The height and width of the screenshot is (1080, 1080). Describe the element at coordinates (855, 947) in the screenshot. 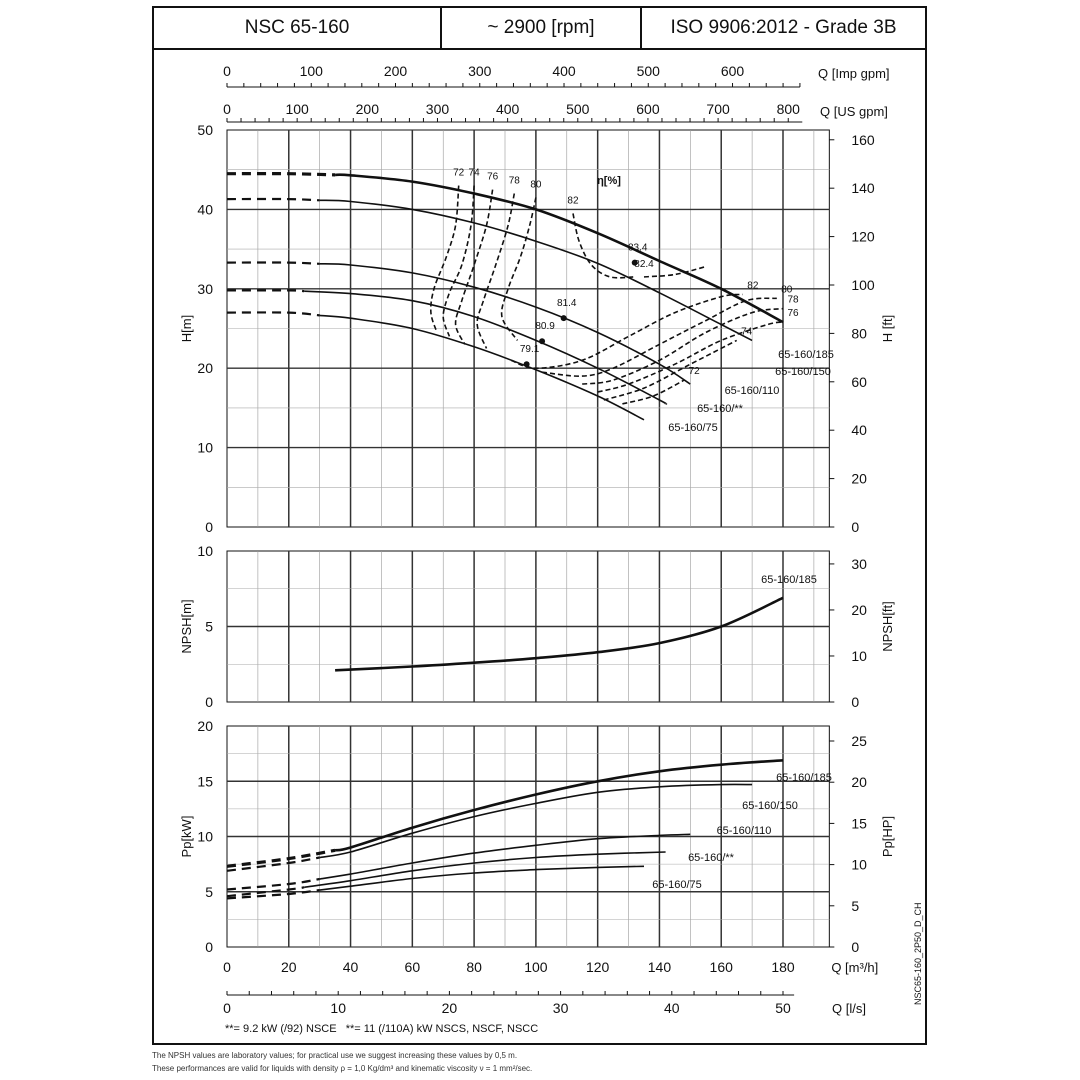

I see `ytick-right-power: 0` at that location.